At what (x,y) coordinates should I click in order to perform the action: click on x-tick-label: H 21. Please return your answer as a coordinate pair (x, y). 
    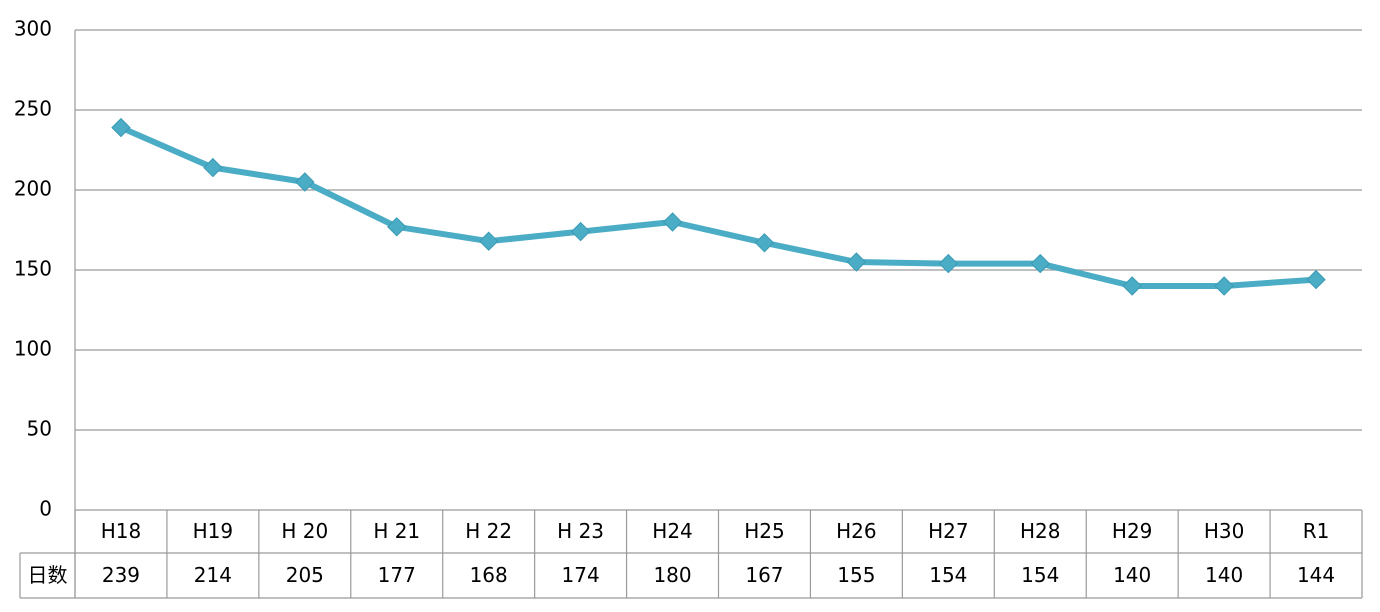
    Looking at the image, I should click on (396, 531).